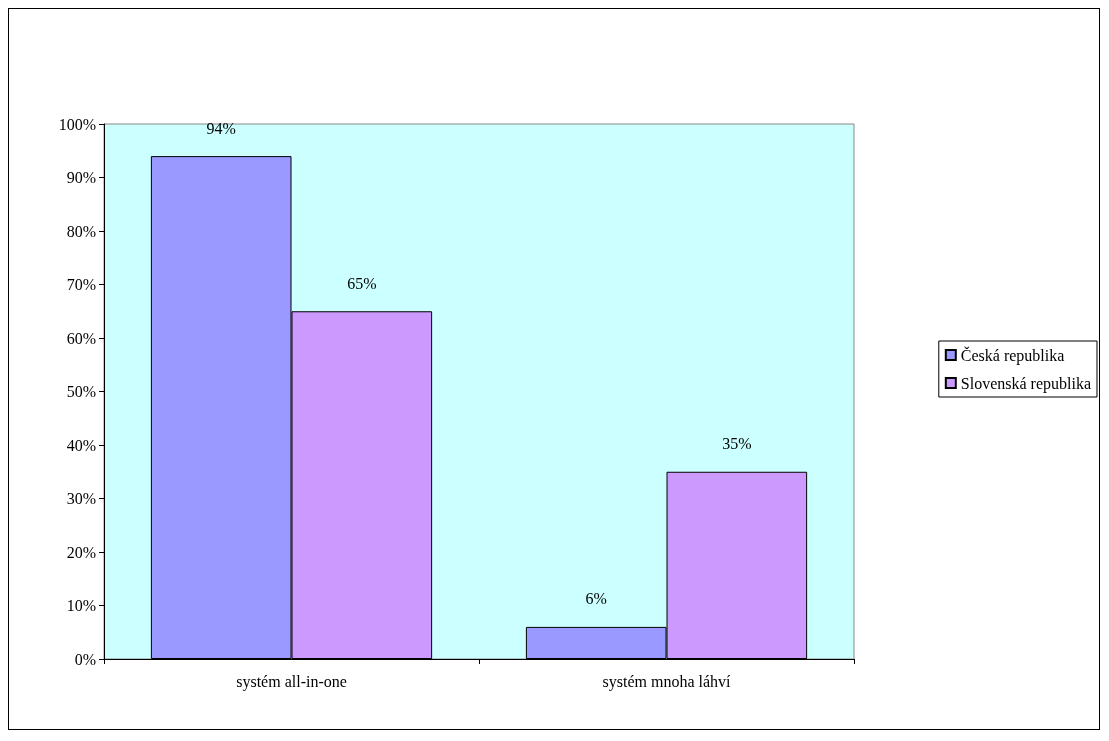  What do you see at coordinates (81, 445) in the screenshot?
I see `y-tick-label: 40%` at bounding box center [81, 445].